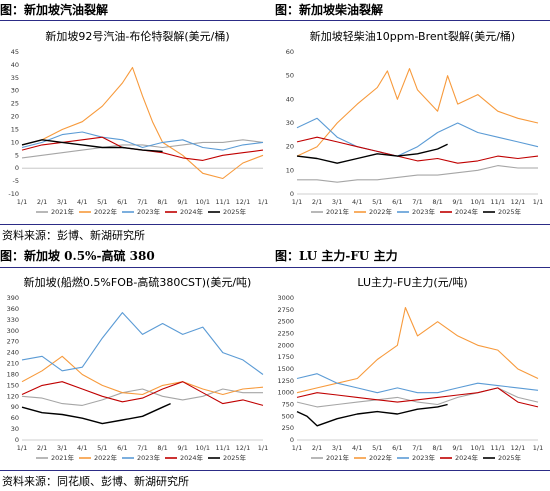 The height and width of the screenshot is (491, 550). What do you see at coordinates (77, 256) in the screenshot?
I see `header-bottom-left: 图：新加坡 0.5%-高硫 380` at bounding box center [77, 256].